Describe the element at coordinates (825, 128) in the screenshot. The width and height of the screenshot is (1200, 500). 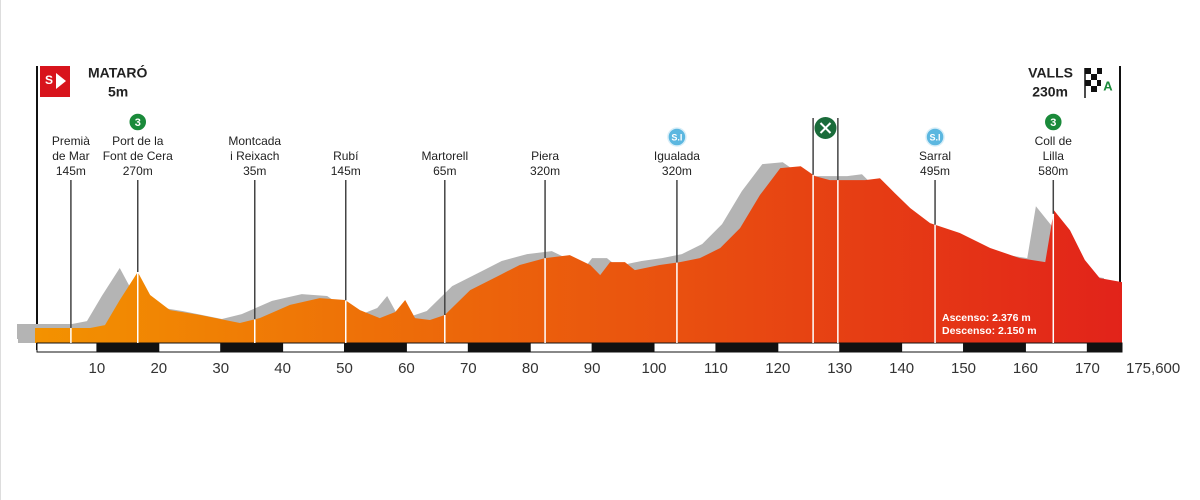
I see `feed-zone-icon-knife` at that location.